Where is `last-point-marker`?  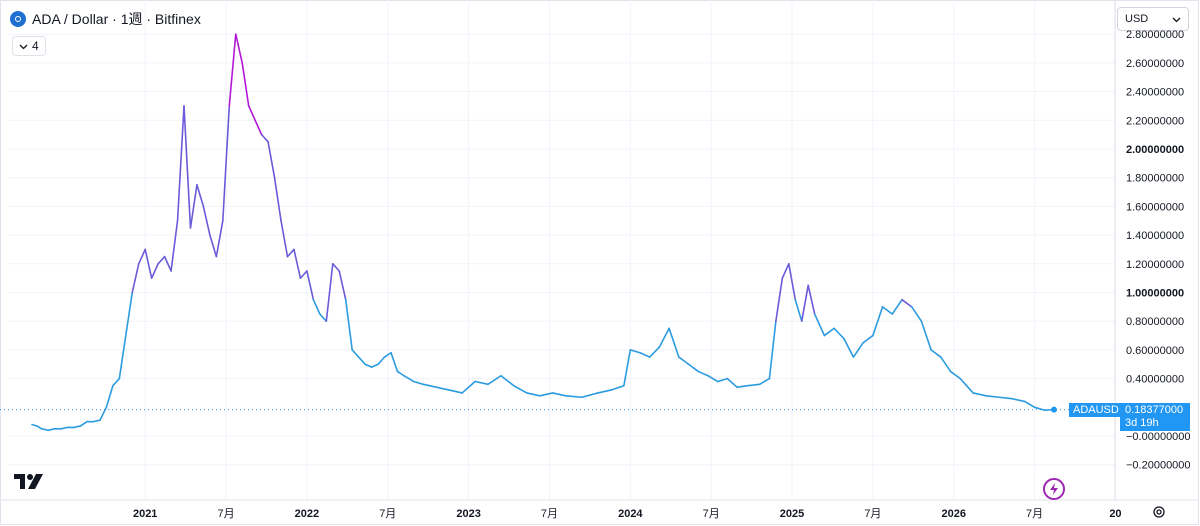 last-point-marker is located at coordinates (1054, 409).